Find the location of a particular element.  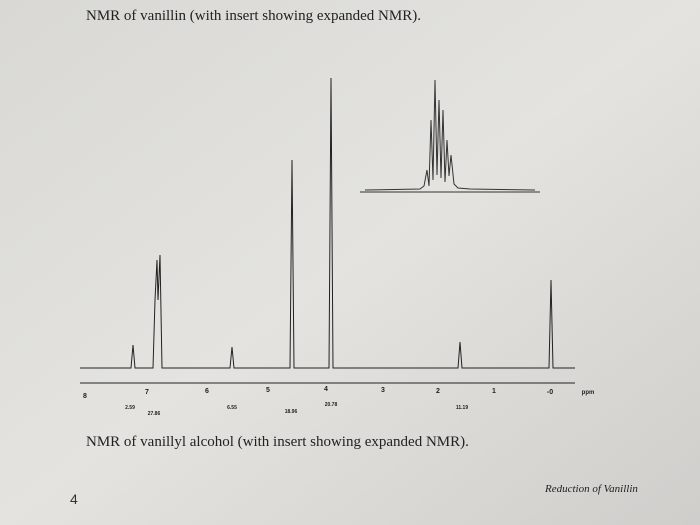

integral-label: 20.78 is located at coordinates (331, 405).